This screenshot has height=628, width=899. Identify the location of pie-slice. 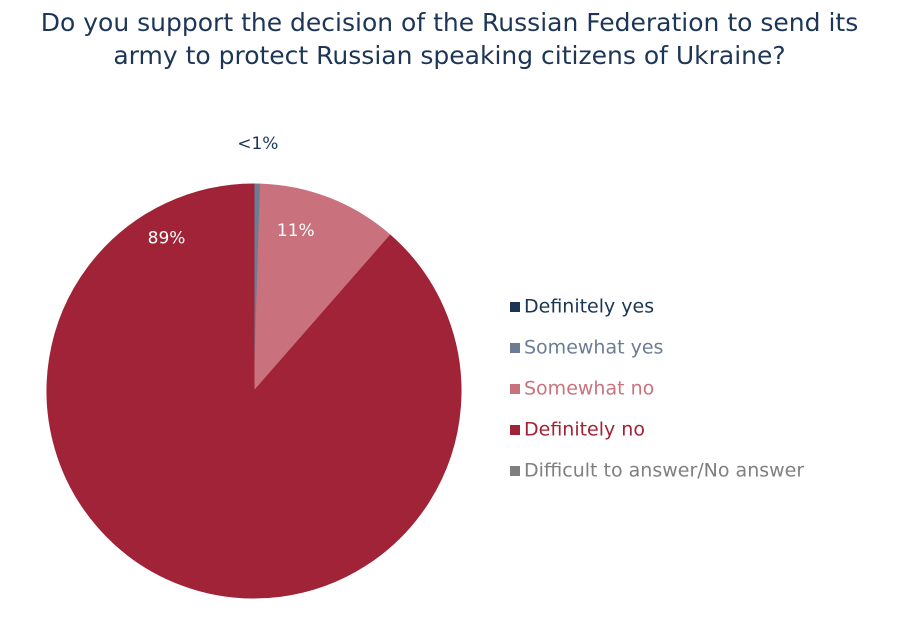
(322, 288).